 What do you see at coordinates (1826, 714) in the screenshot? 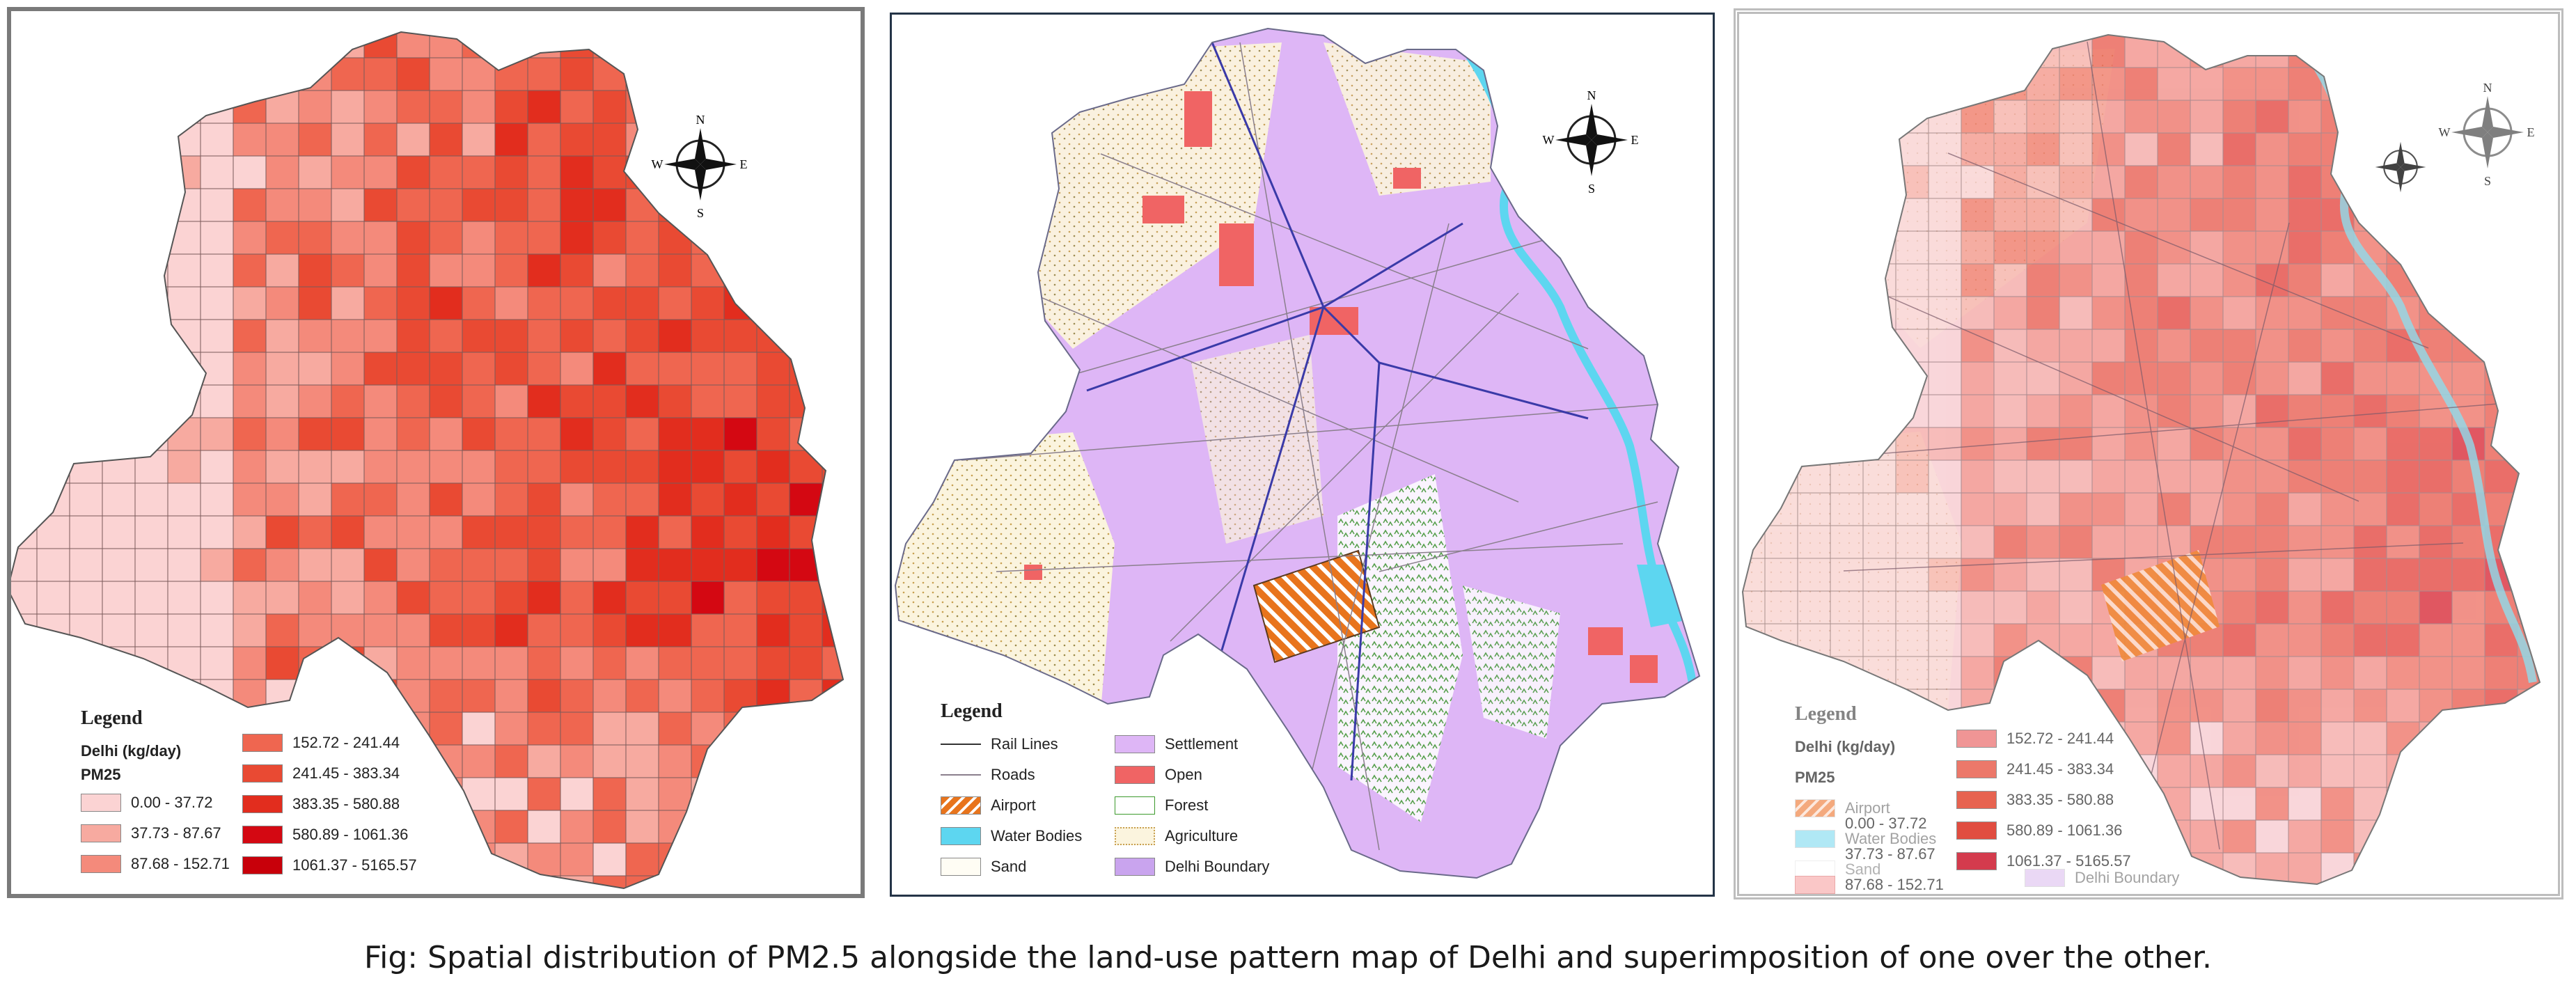
I see `legend-title: Legend` at bounding box center [1826, 714].